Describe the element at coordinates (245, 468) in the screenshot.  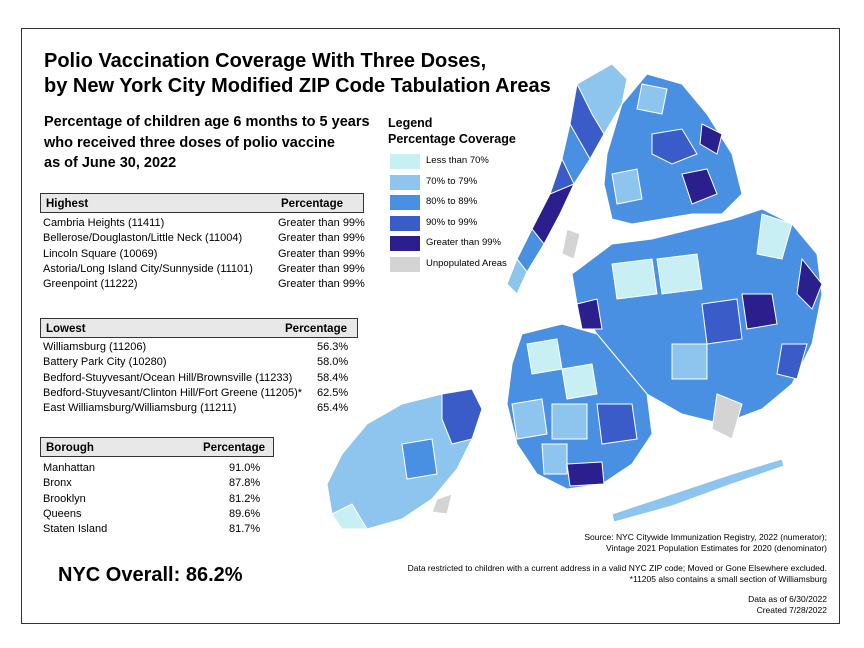
I see `borough-pct-cell: 91.0%` at that location.